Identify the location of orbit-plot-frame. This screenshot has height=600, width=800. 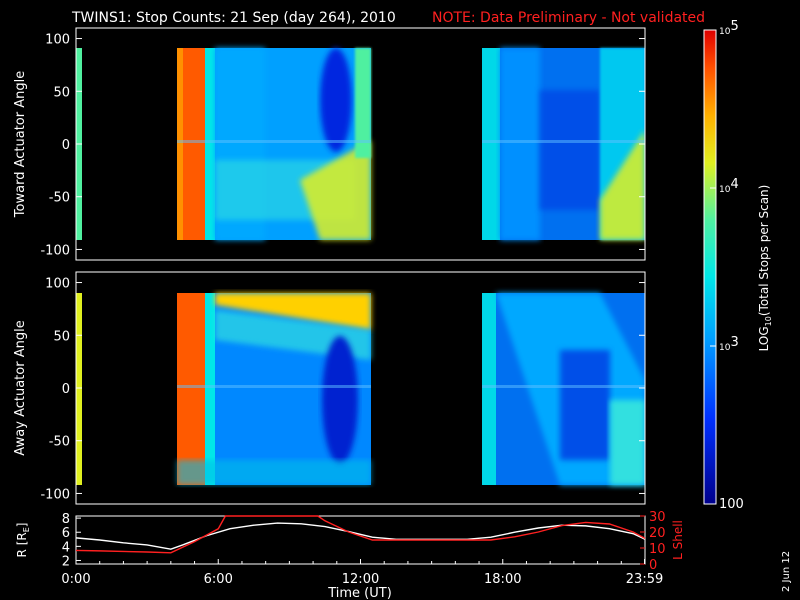
(360, 540).